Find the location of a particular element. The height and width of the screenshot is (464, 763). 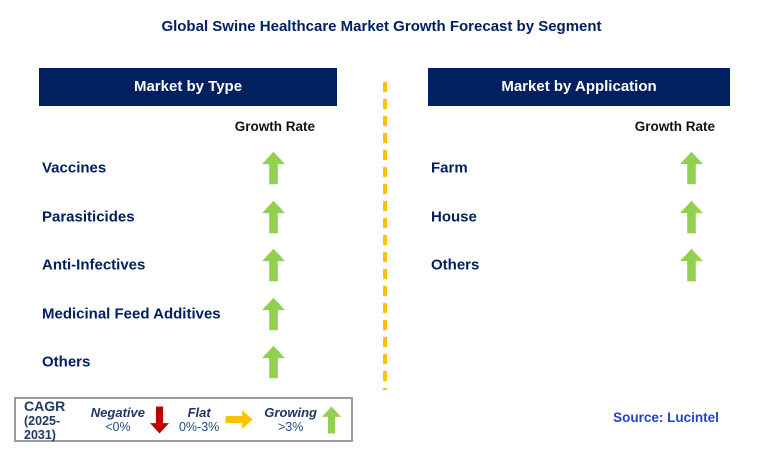

legend-arrow-up-icon is located at coordinates (331, 419).